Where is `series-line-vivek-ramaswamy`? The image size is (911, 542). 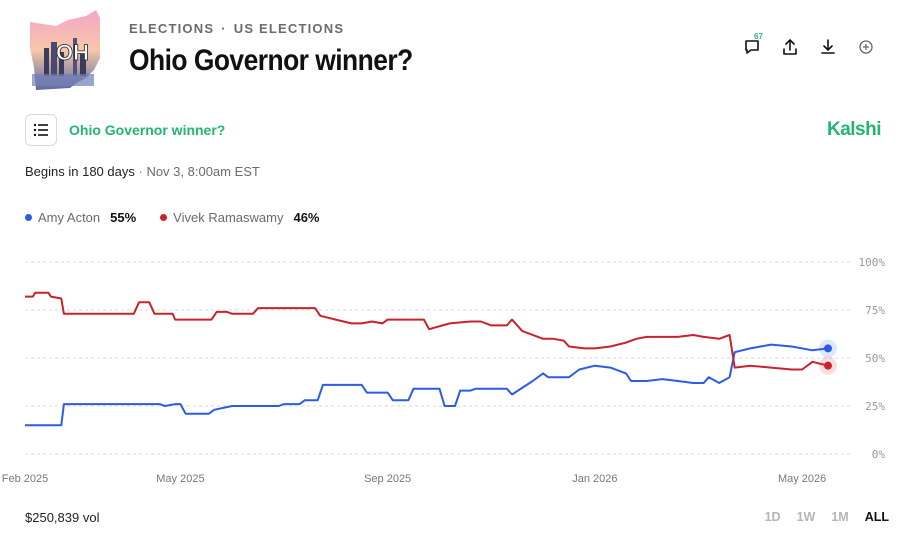
series-line-vivek-ramaswamy is located at coordinates (427, 331).